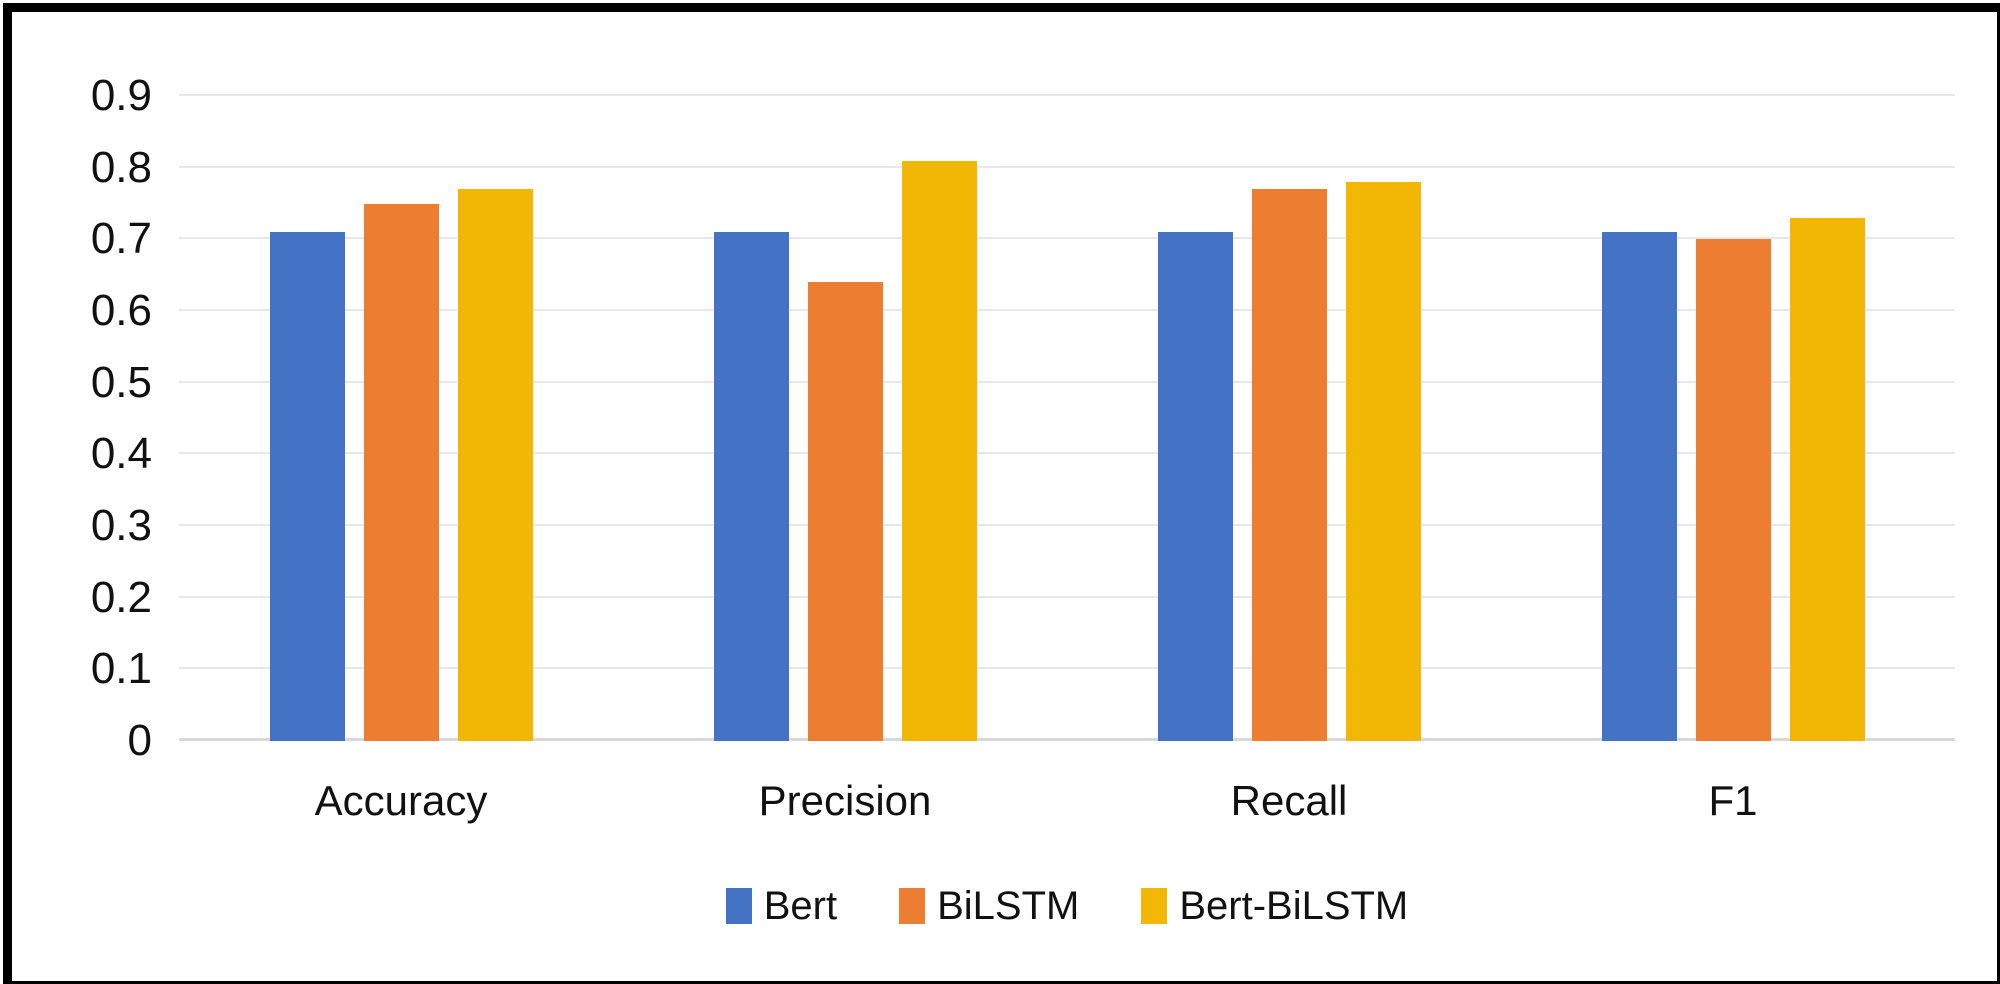 This screenshot has width=2000, height=984. Describe the element at coordinates (1289, 465) in the screenshot. I see `bar-bilstm-recall` at that location.